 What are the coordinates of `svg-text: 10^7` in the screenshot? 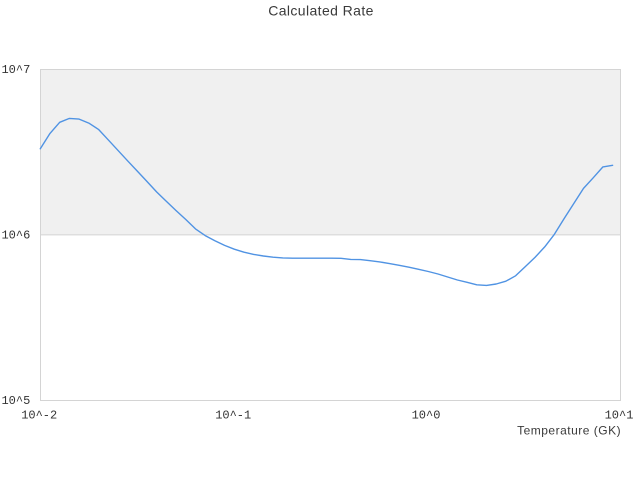 It's located at (15, 70).